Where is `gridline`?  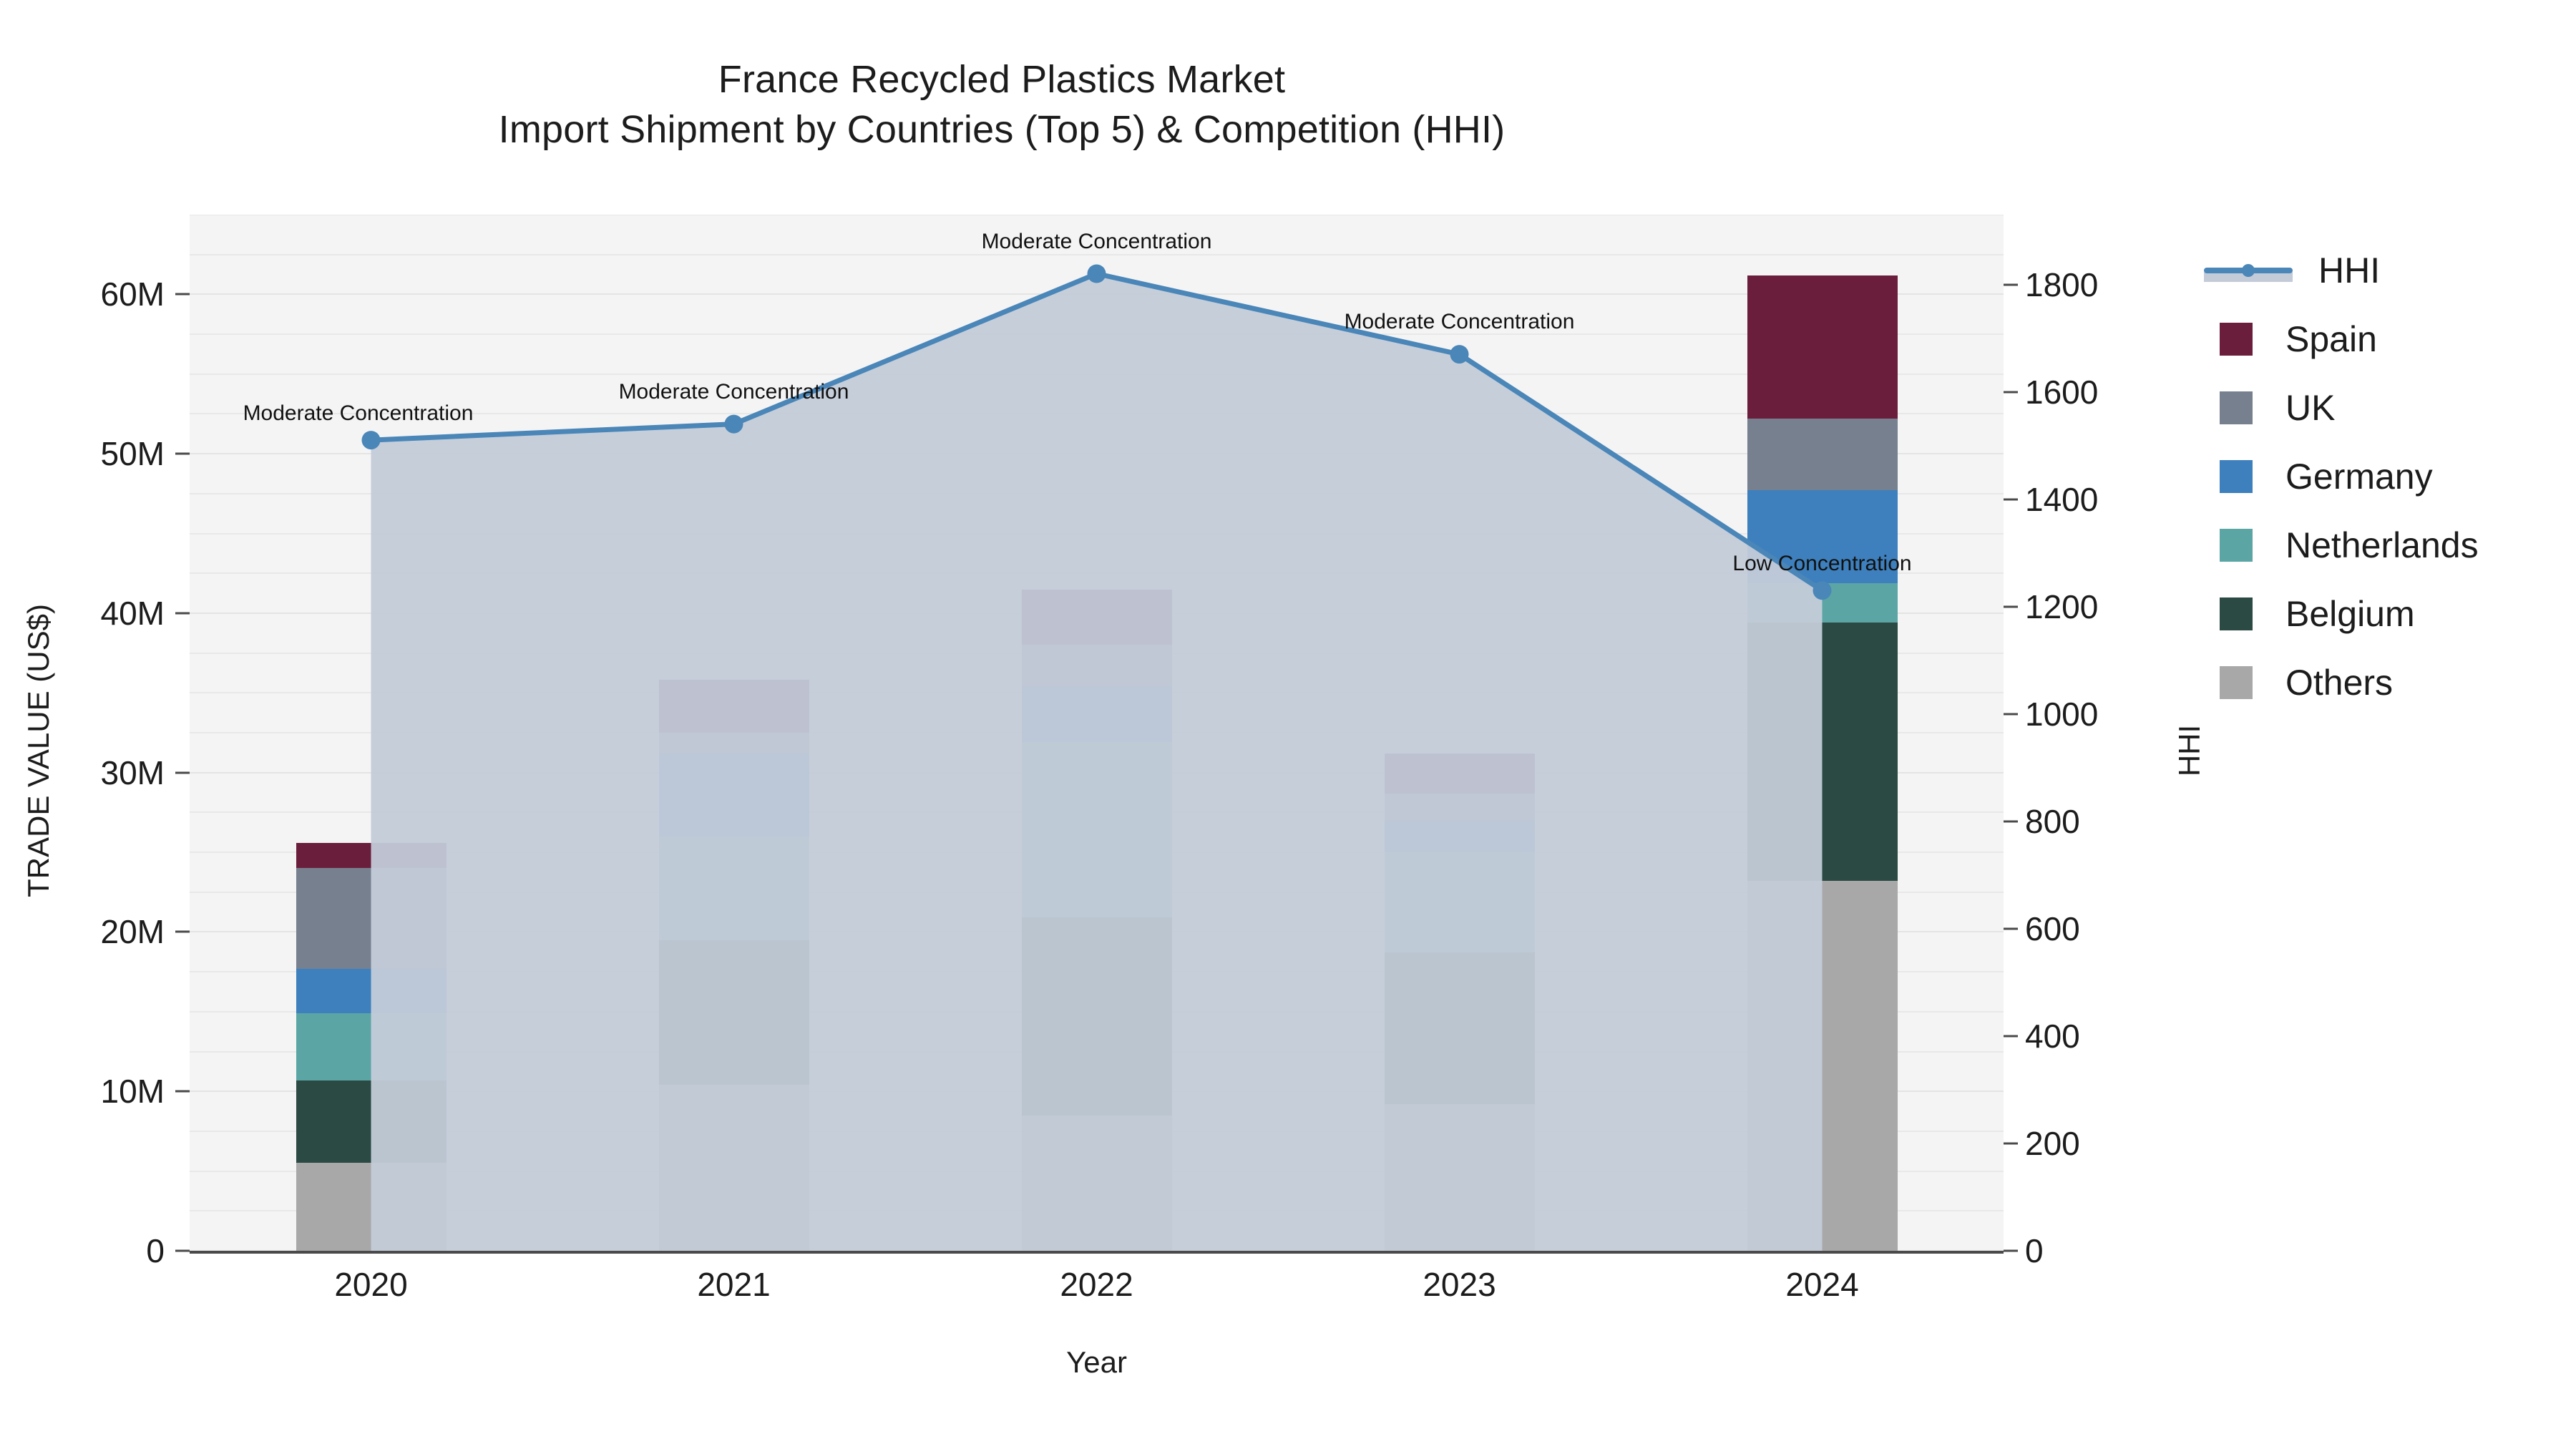 gridline is located at coordinates (1097, 254).